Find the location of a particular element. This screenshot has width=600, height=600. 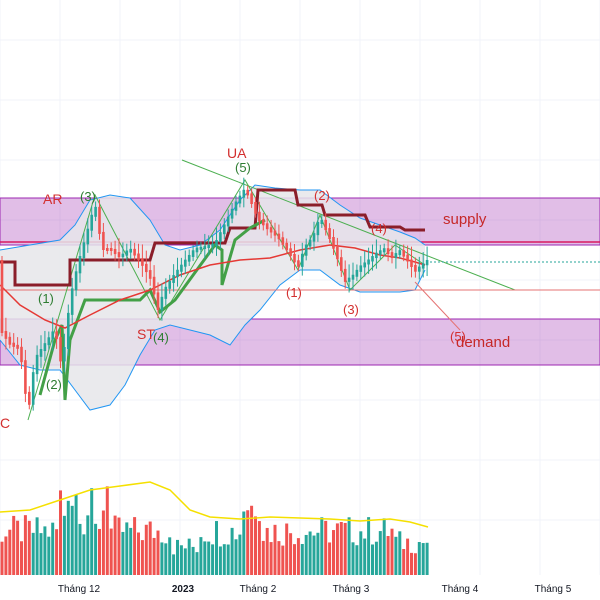

x-tick-label: Tháng 4 is located at coordinates (460, 589).